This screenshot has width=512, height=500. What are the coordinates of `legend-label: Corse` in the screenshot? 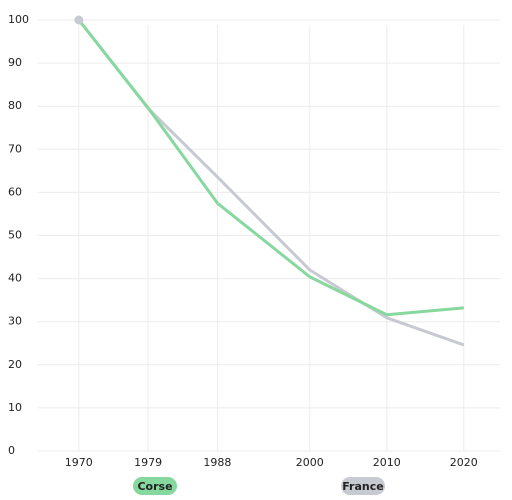 It's located at (154, 486).